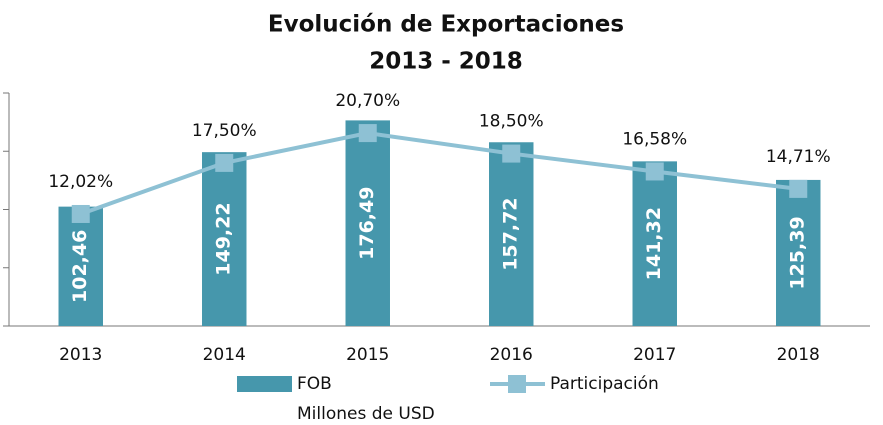  What do you see at coordinates (314, 384) in the screenshot?
I see `legend-label: FOB` at bounding box center [314, 384].